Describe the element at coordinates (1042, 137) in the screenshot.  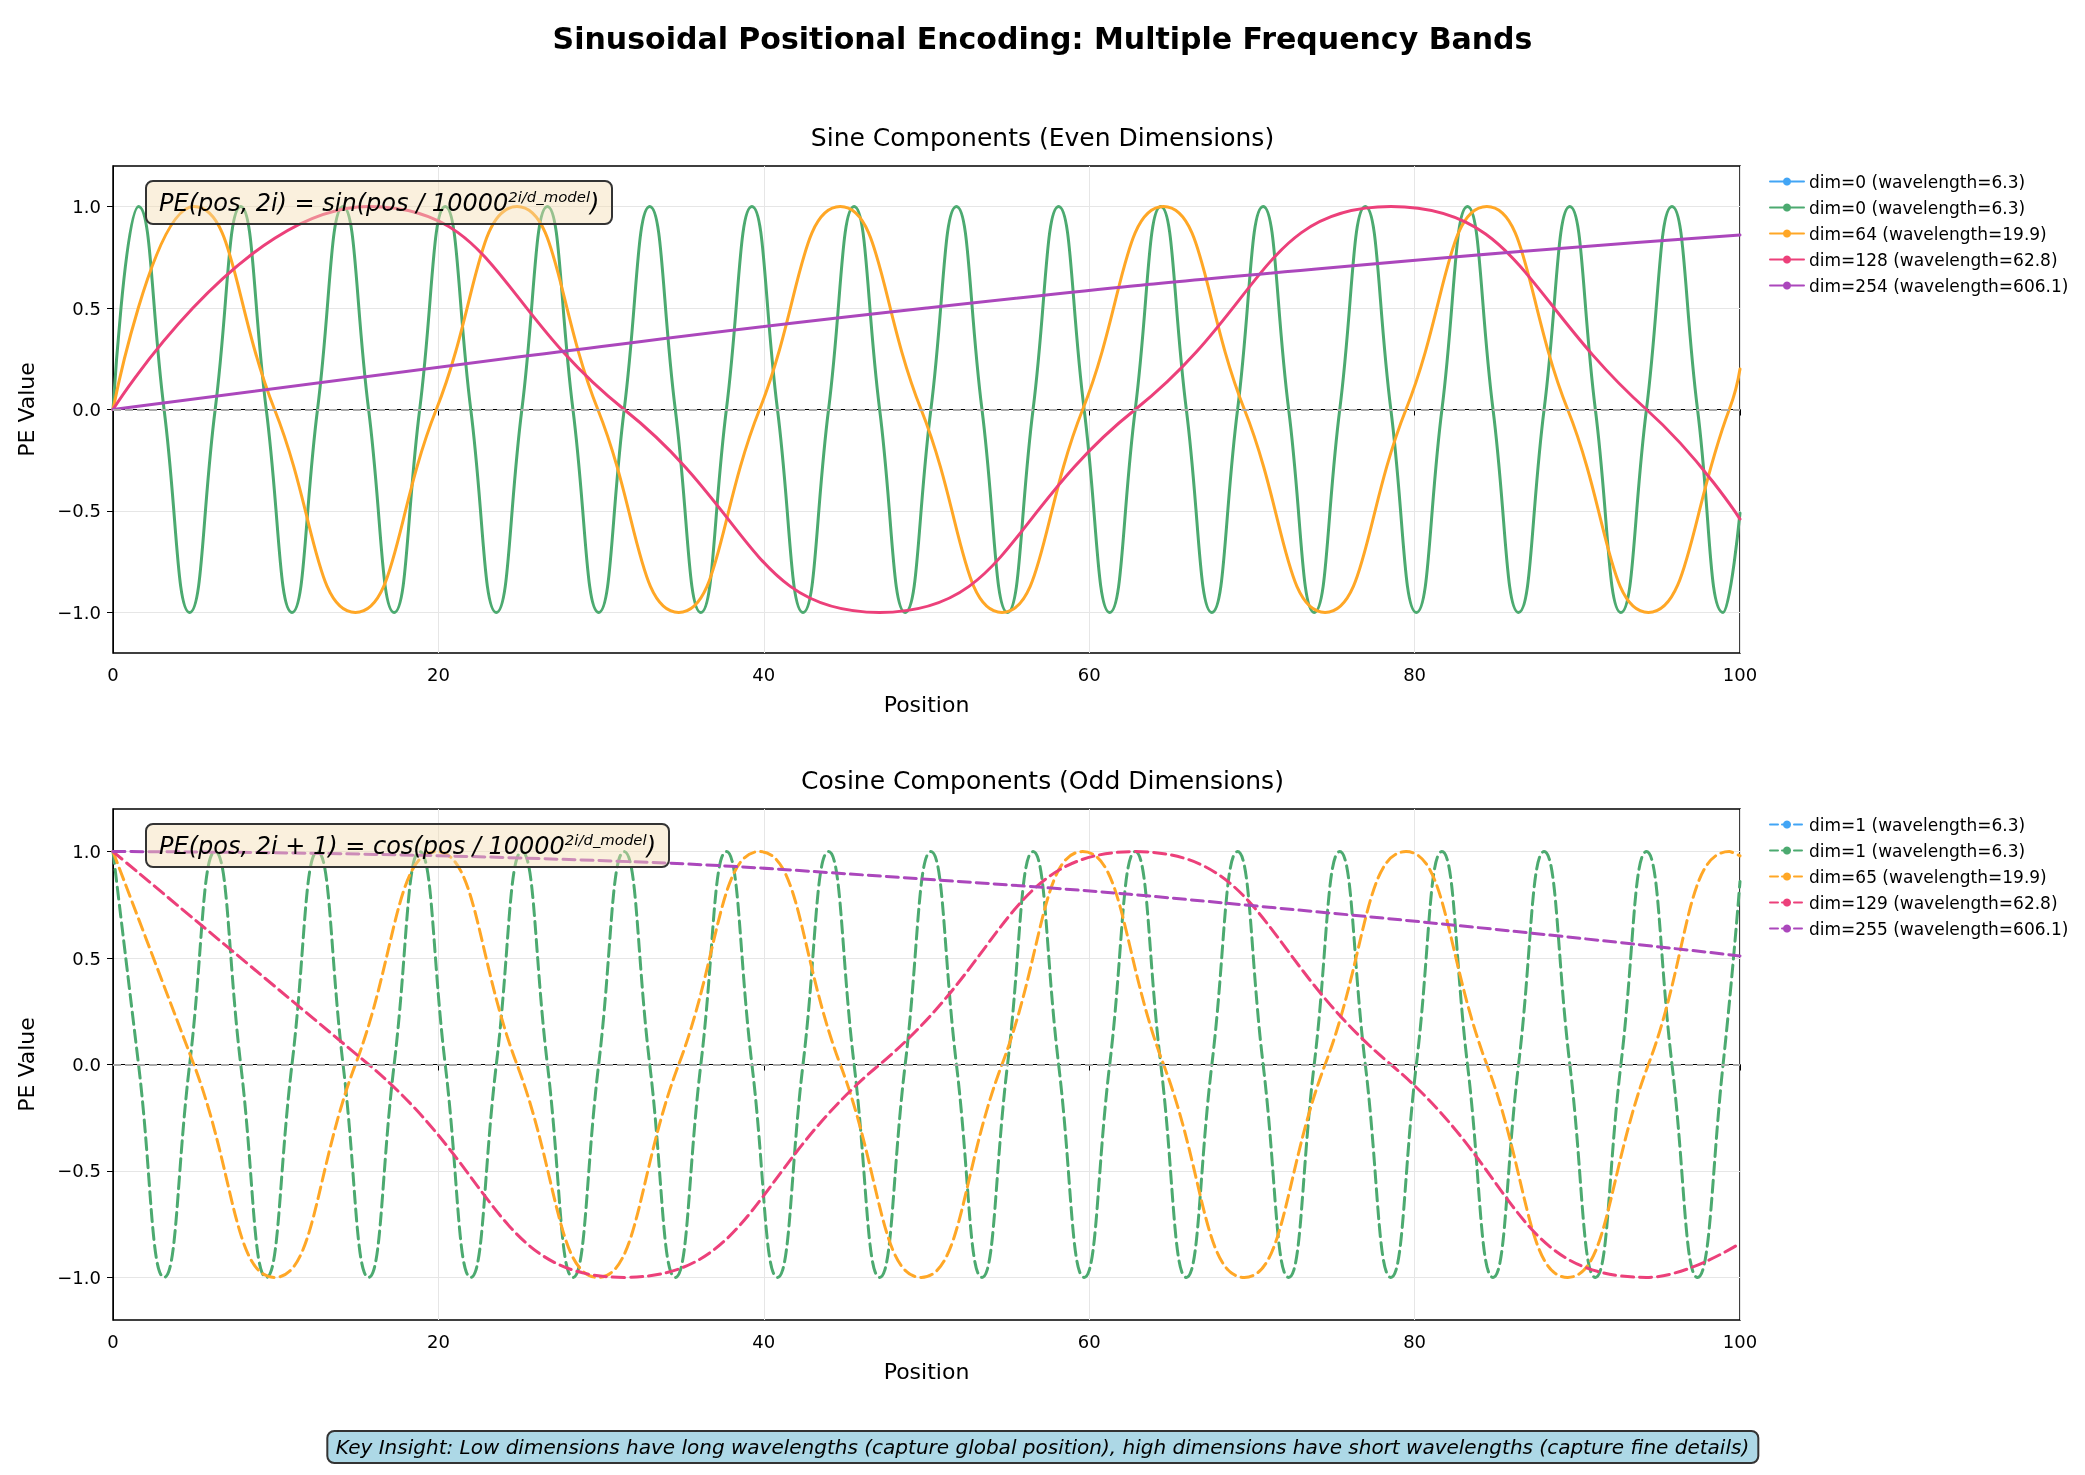
I see `chart-subtitle: Sine Components (Even Dimensions)` at that location.